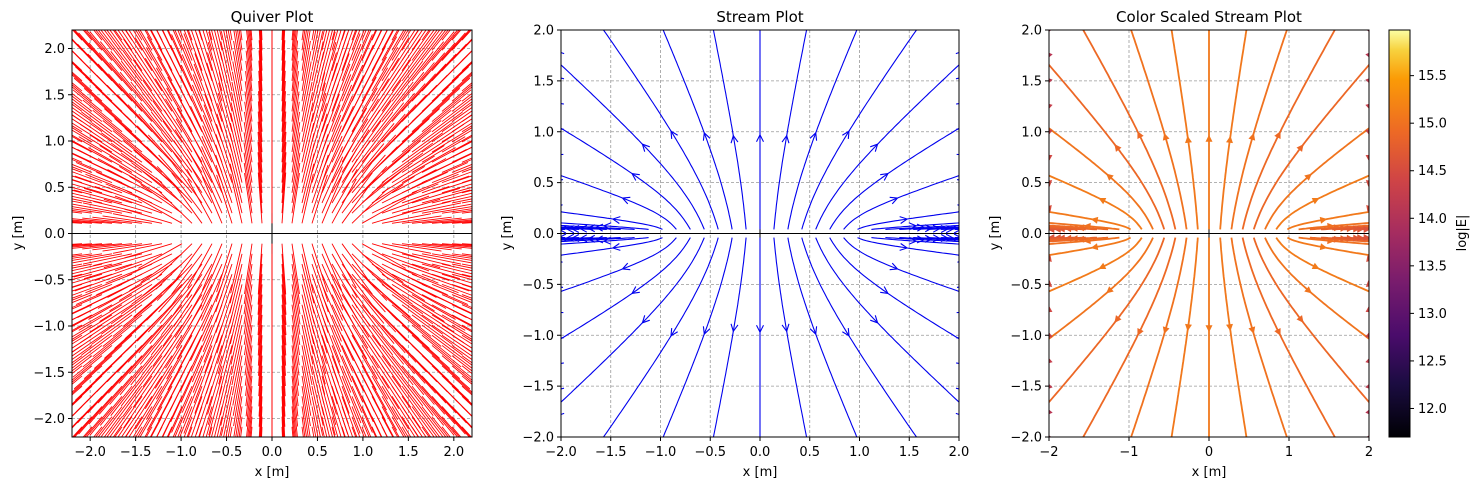 The height and width of the screenshot is (490, 1482). I want to click on x-tick-label: 2.0, so click(453, 452).